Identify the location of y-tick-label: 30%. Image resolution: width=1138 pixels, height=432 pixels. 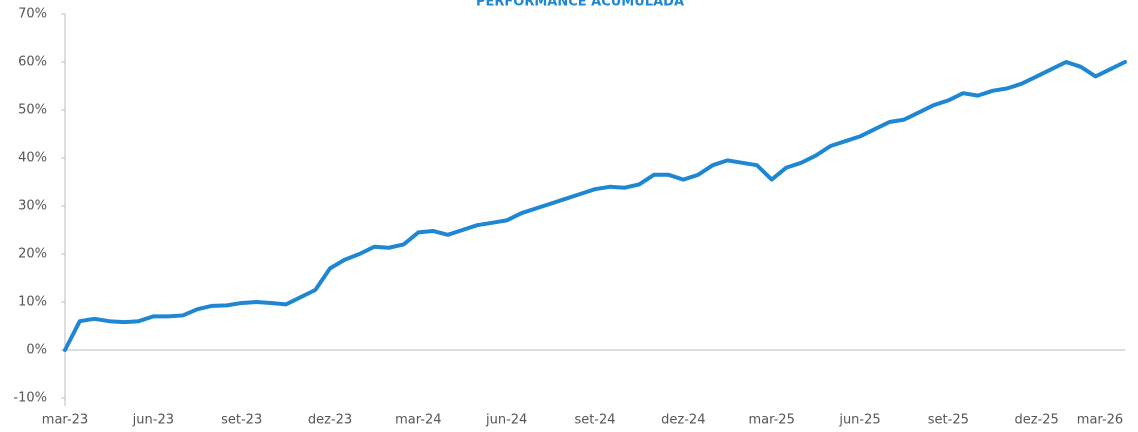
(32, 206).